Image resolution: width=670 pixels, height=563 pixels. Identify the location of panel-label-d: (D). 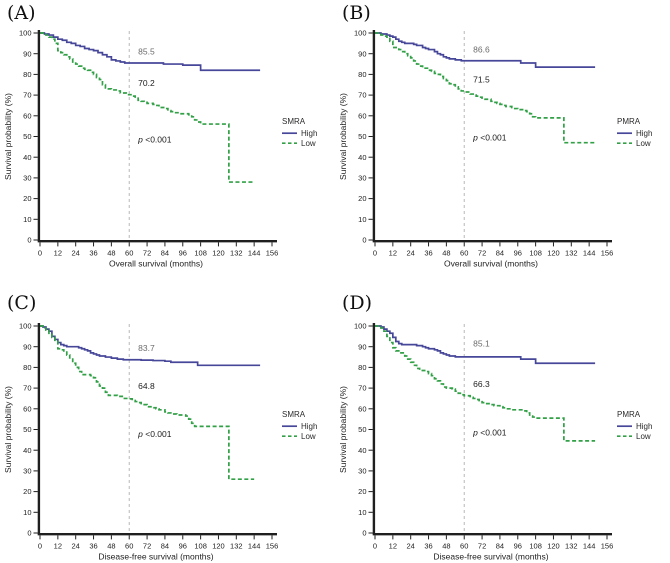
(357, 303).